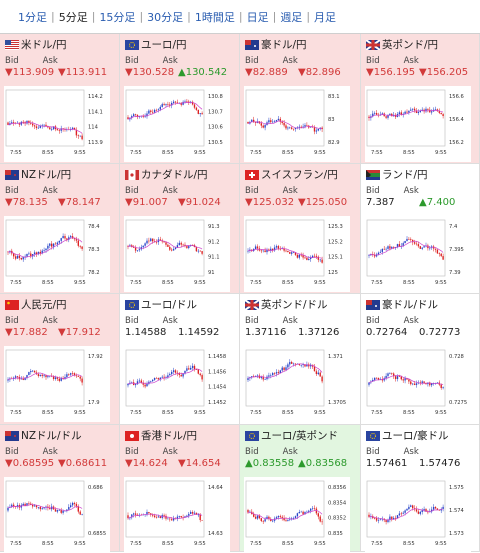 Image resolution: width=480 pixels, height=553 pixels. Describe the element at coordinates (215, 97) in the screenshot. I see `y-tick-label: 130.8` at that location.